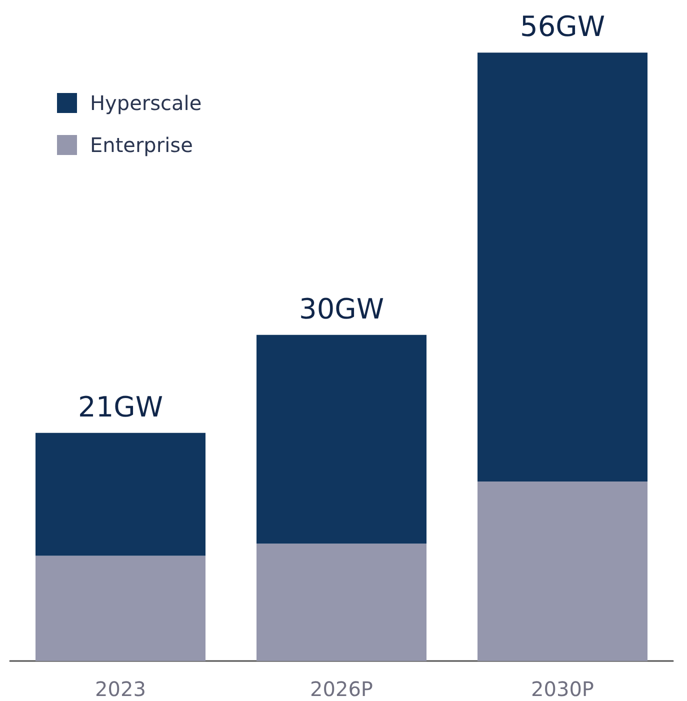  Describe the element at coordinates (562, 689) in the screenshot. I see `x-tick-label: 2030P` at that location.